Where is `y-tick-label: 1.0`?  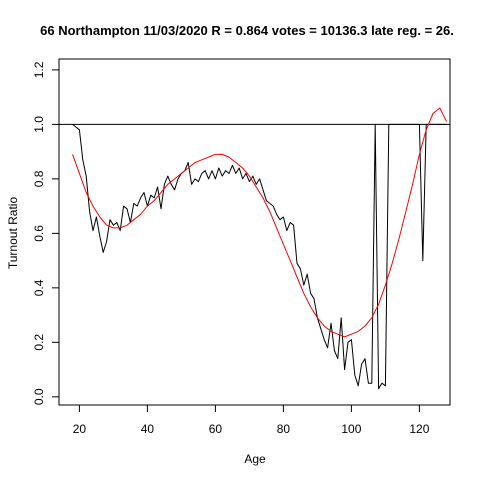 y-tick-label: 1.0 is located at coordinates (39, 124).